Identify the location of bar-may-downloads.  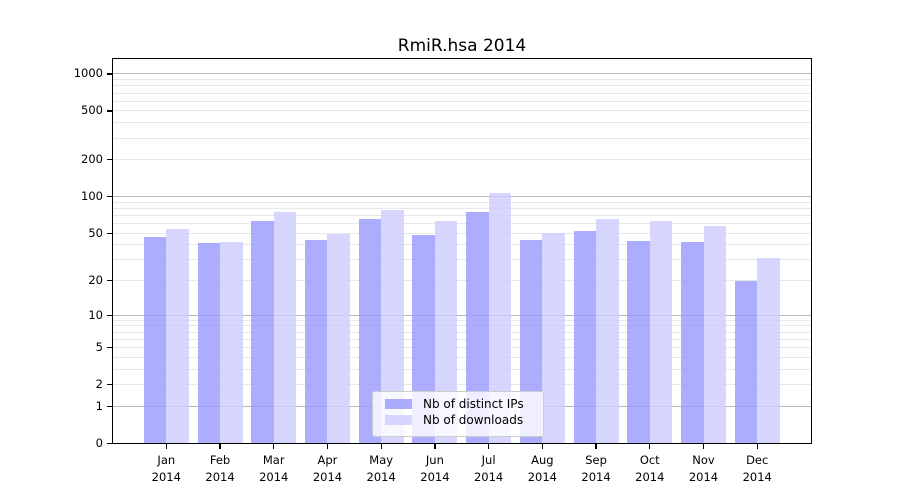
(392, 327).